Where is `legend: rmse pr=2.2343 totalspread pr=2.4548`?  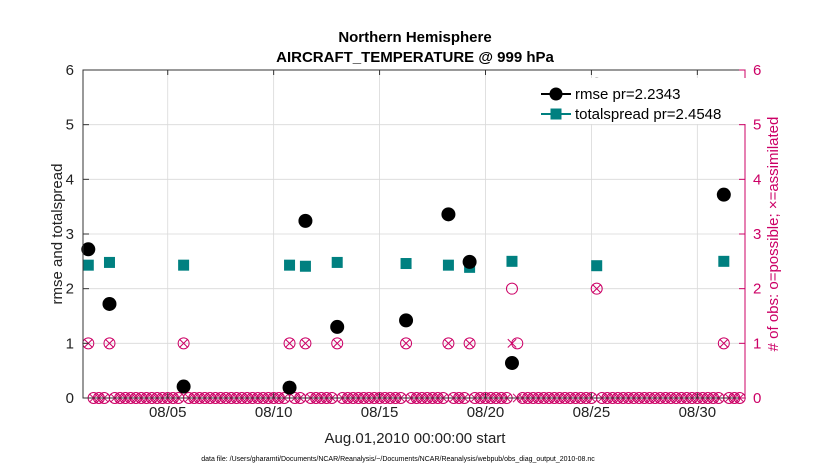
legend: rmse pr=2.2343 totalspread pr=2.4548 is located at coordinates (642, 101).